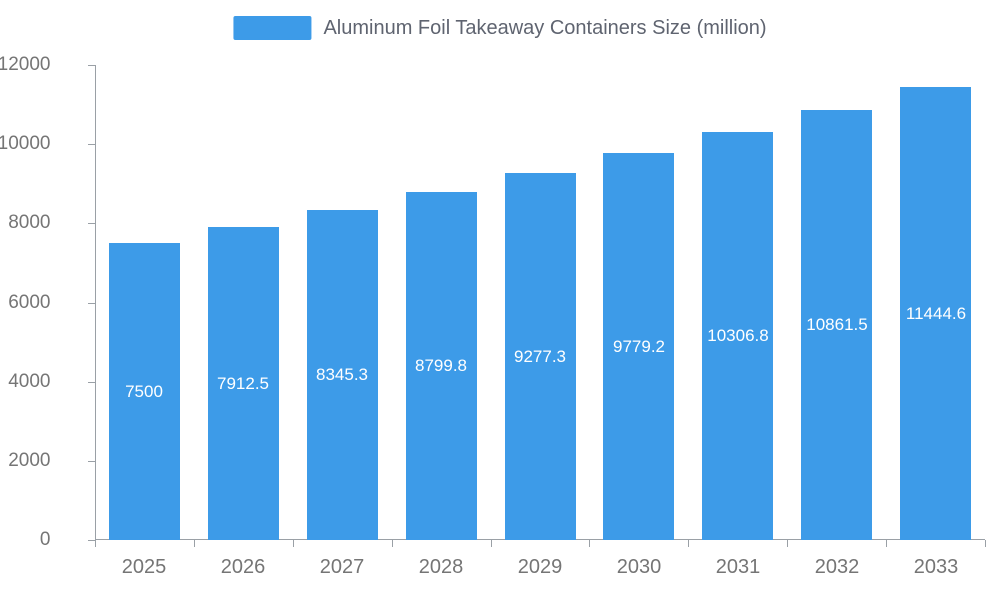  What do you see at coordinates (540, 567) in the screenshot?
I see `x-axis-tick-label-2029: 2029` at bounding box center [540, 567].